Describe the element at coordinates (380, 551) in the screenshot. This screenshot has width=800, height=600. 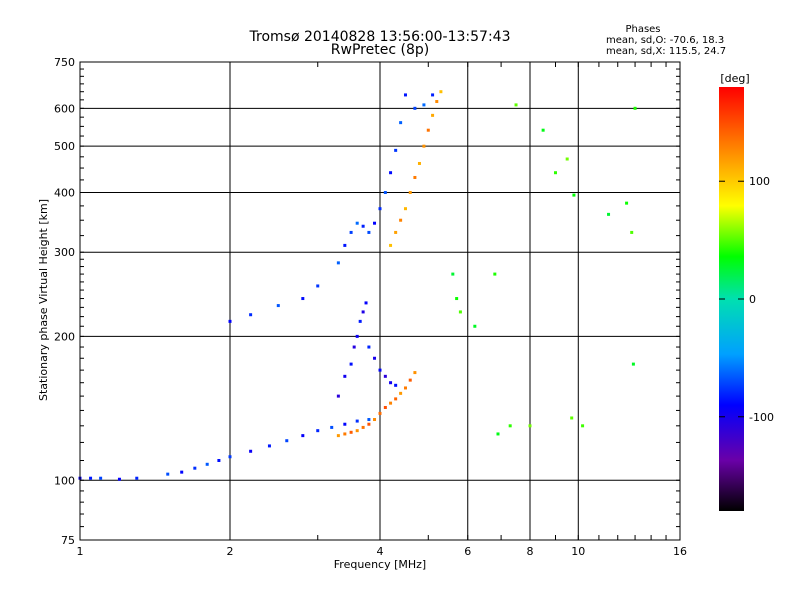
I see `x-tick-label: 4` at that location.